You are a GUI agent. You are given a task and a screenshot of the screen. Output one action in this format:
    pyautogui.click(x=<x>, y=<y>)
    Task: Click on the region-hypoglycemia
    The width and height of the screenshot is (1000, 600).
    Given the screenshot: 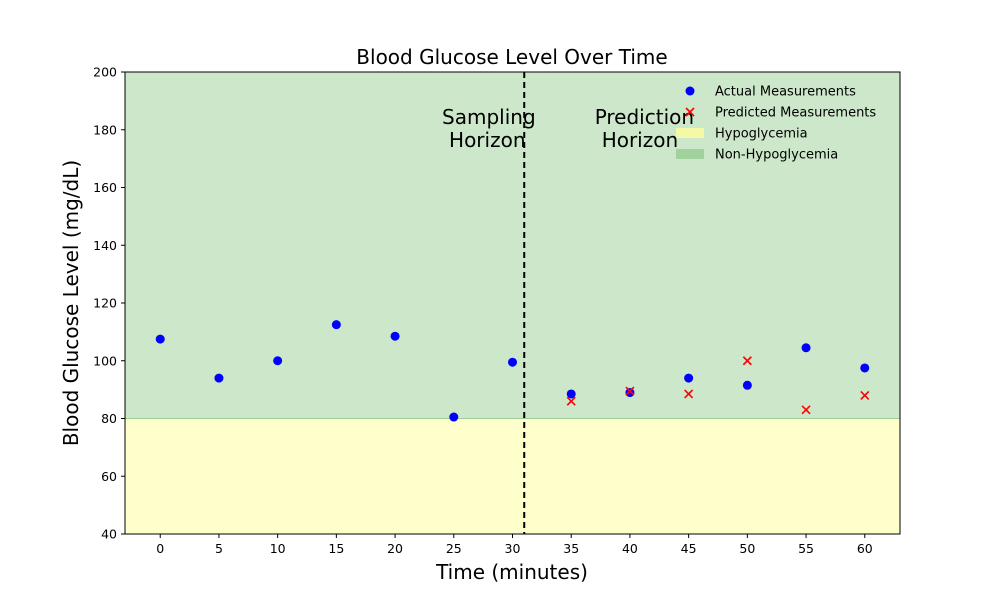 What is the action you would take?
    pyautogui.click(x=512, y=476)
    